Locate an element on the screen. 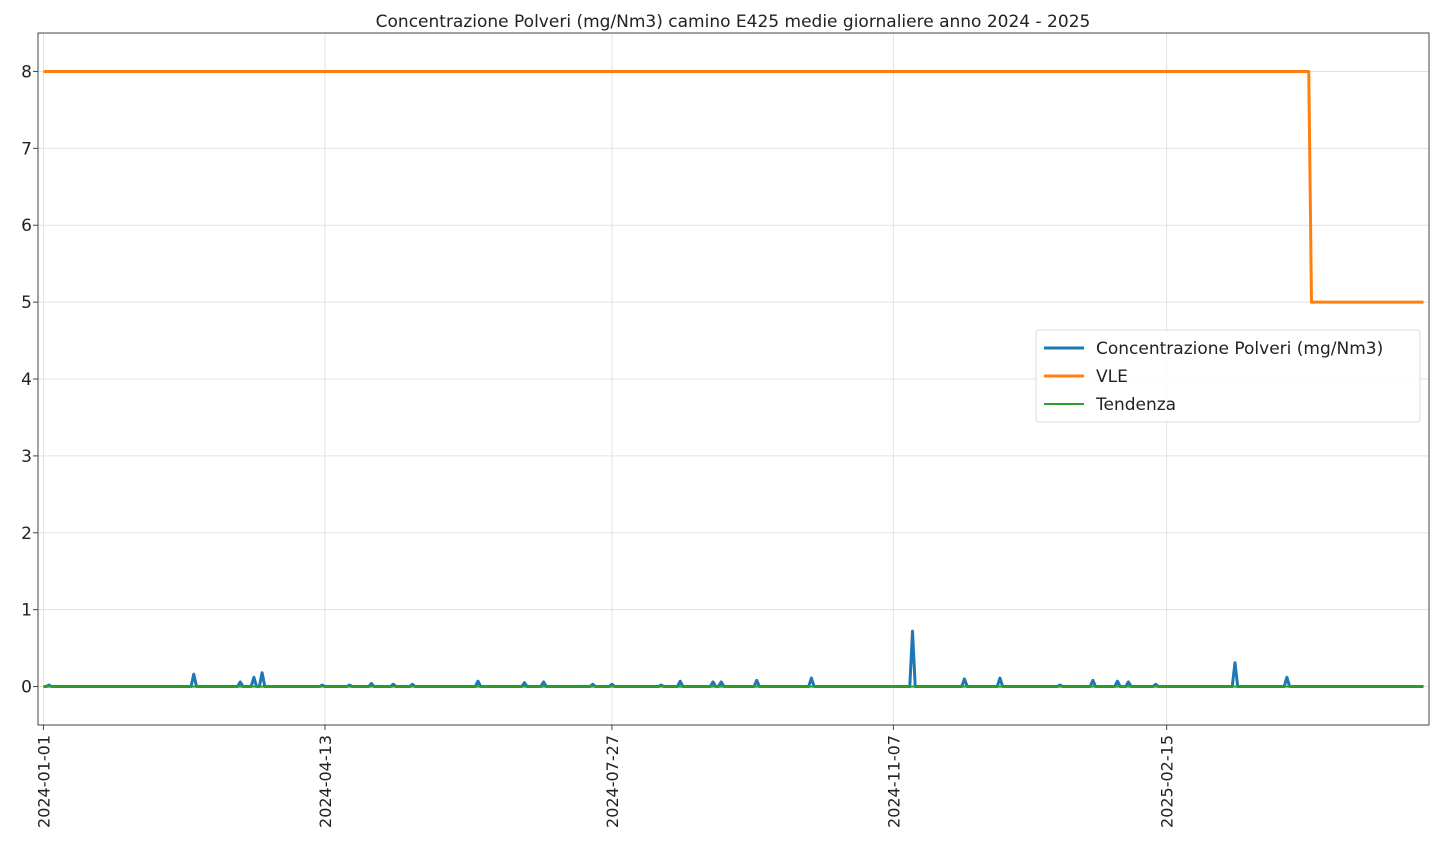 The height and width of the screenshot is (842, 1442). y-tick-label: 8 is located at coordinates (26, 72).